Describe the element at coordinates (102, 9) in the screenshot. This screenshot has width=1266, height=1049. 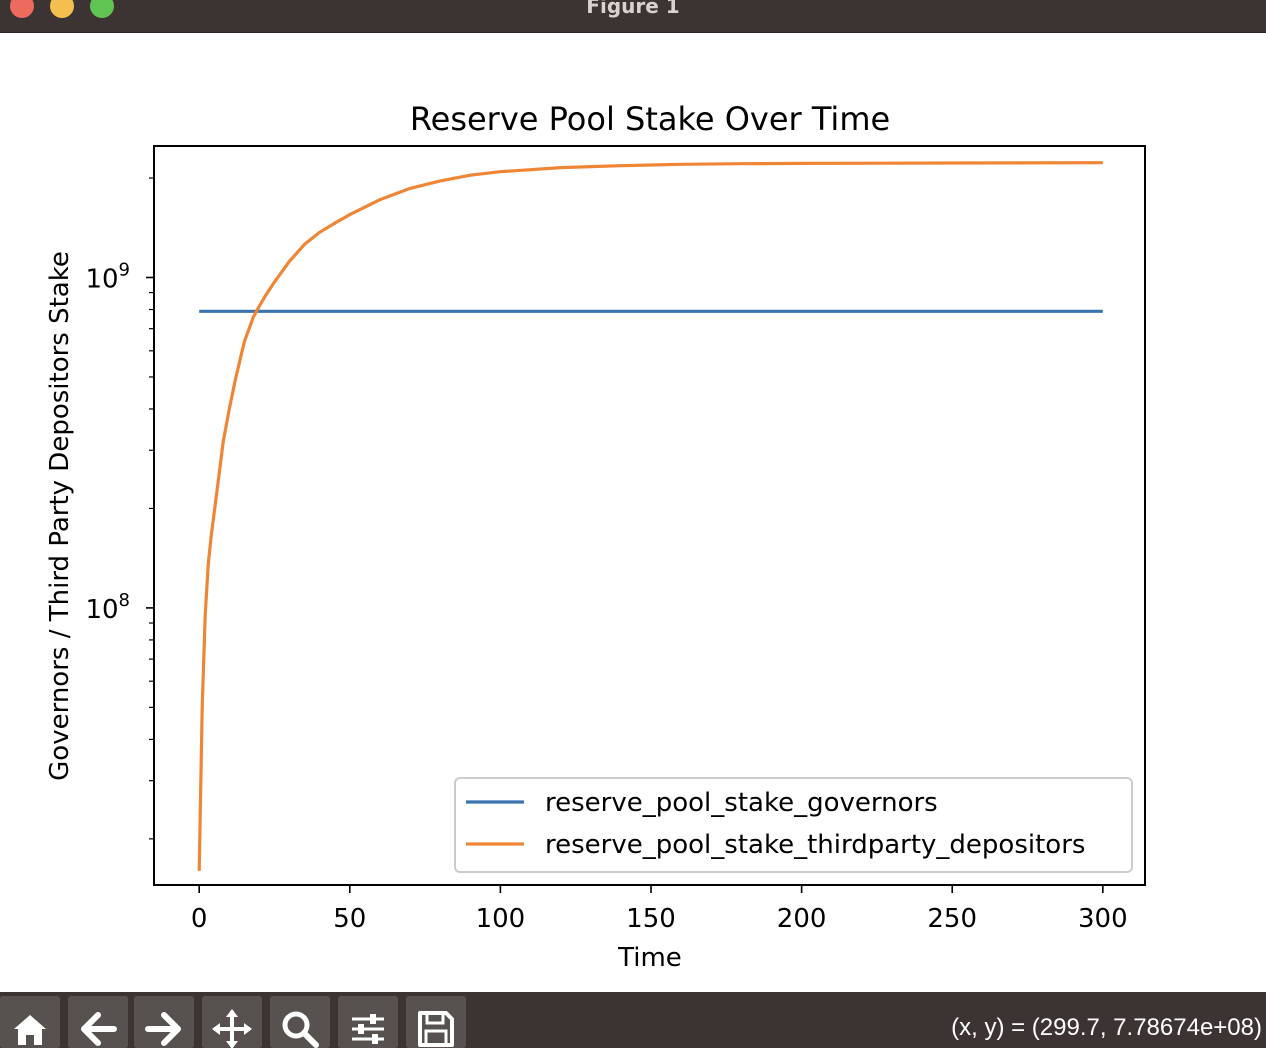
I see `maximize-window-button` at that location.